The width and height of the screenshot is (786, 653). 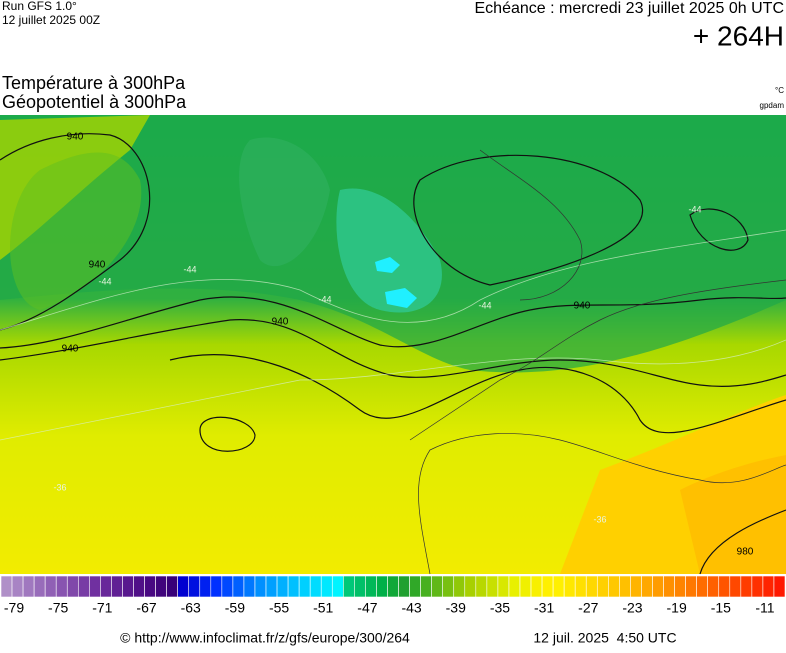 I want to click on colorbar-tick-label: -71, so click(x=102, y=608).